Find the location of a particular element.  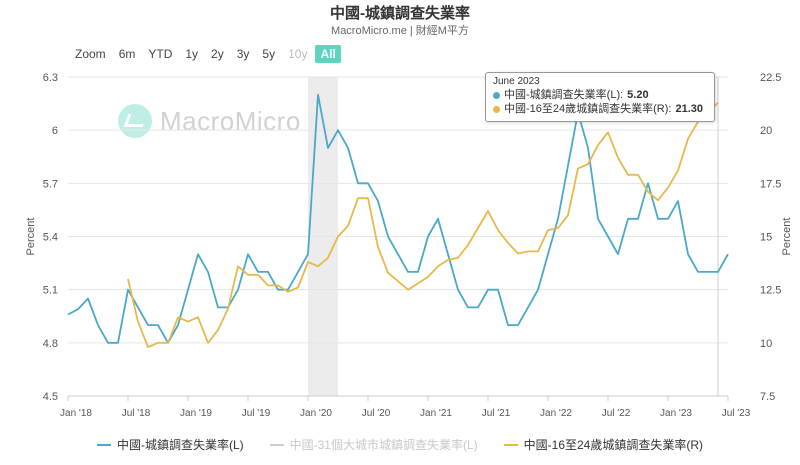

range-button-1y: 1y is located at coordinates (192, 54).